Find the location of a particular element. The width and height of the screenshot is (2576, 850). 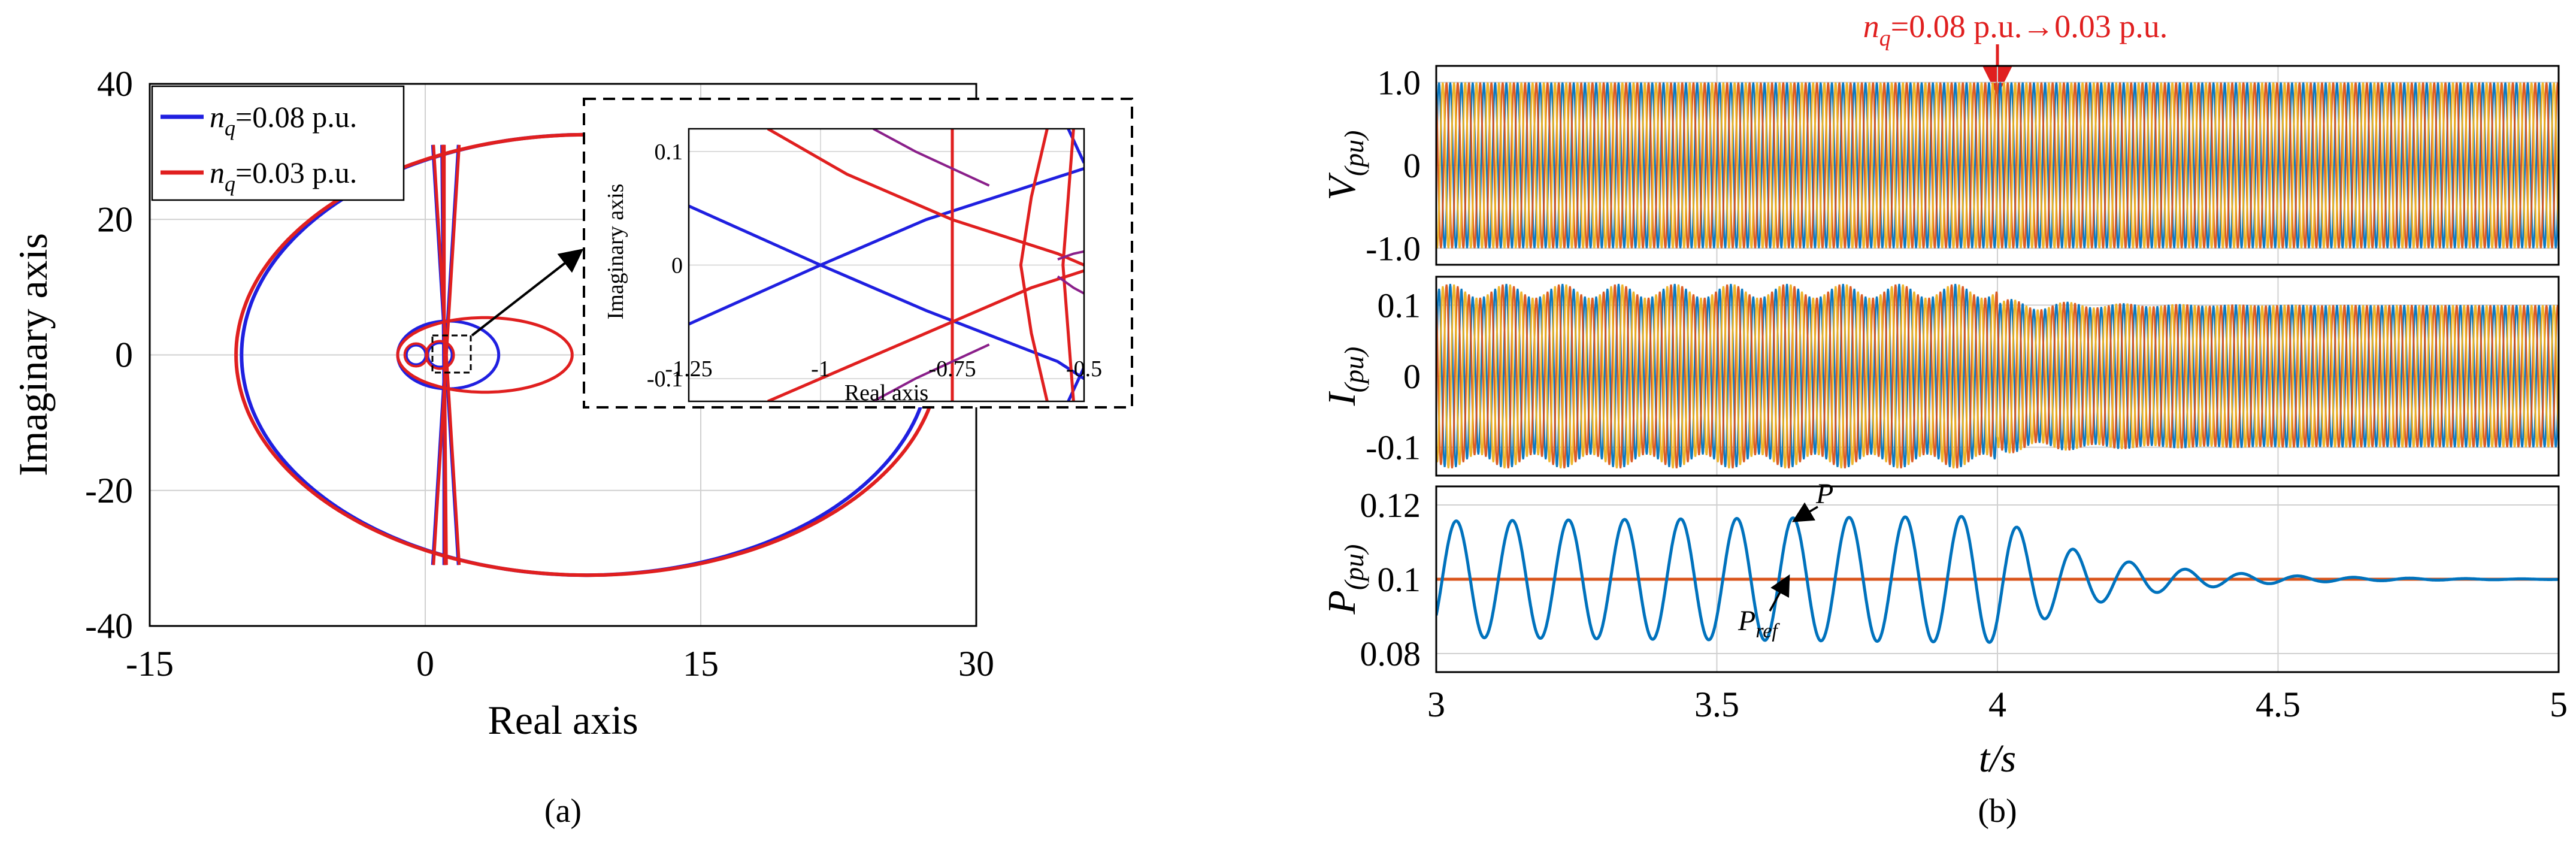

panel-a-xlabel: Real axis is located at coordinates (563, 720).